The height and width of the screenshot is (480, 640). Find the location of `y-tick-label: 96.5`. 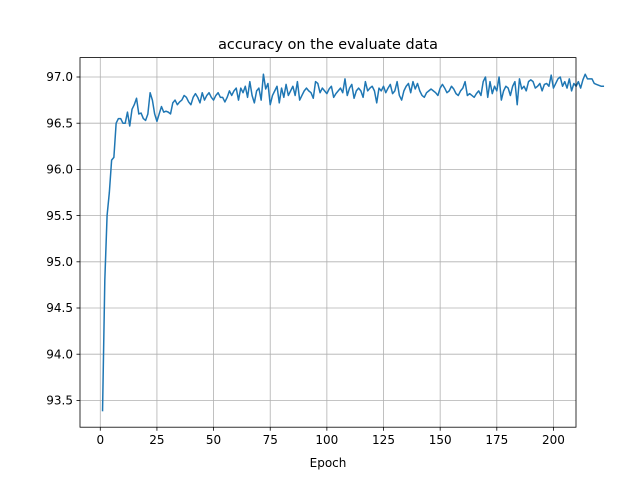

y-tick-label: 96.5 is located at coordinates (59, 123).